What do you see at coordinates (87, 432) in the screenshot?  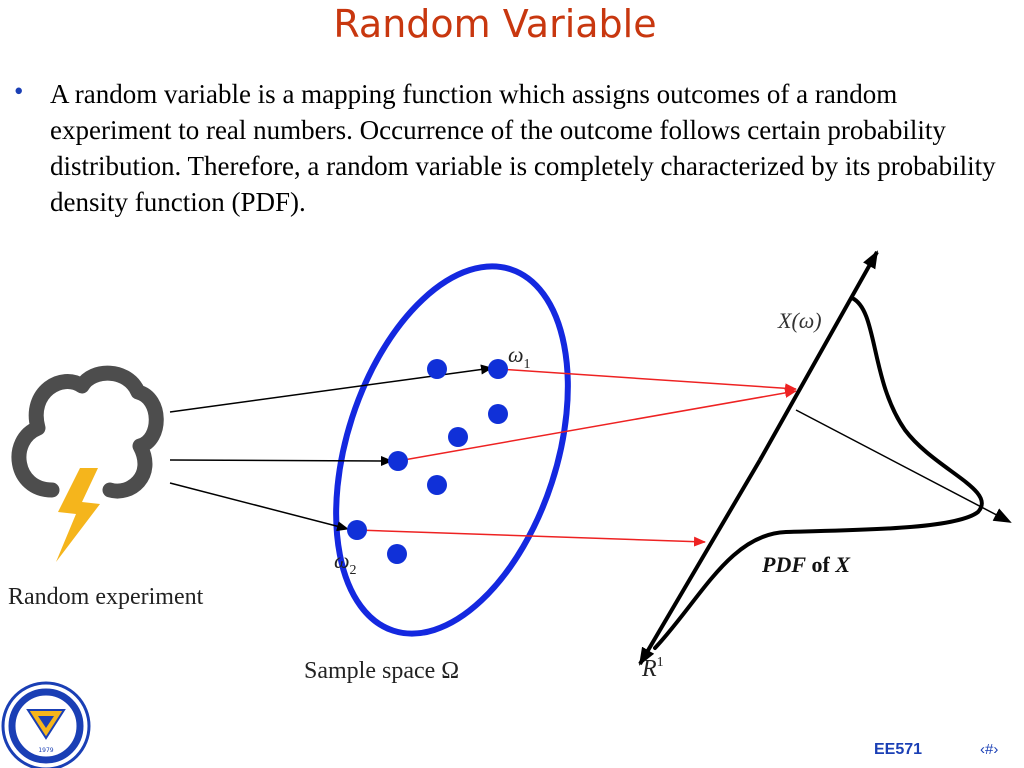 I see `storm-cloud-icon` at bounding box center [87, 432].